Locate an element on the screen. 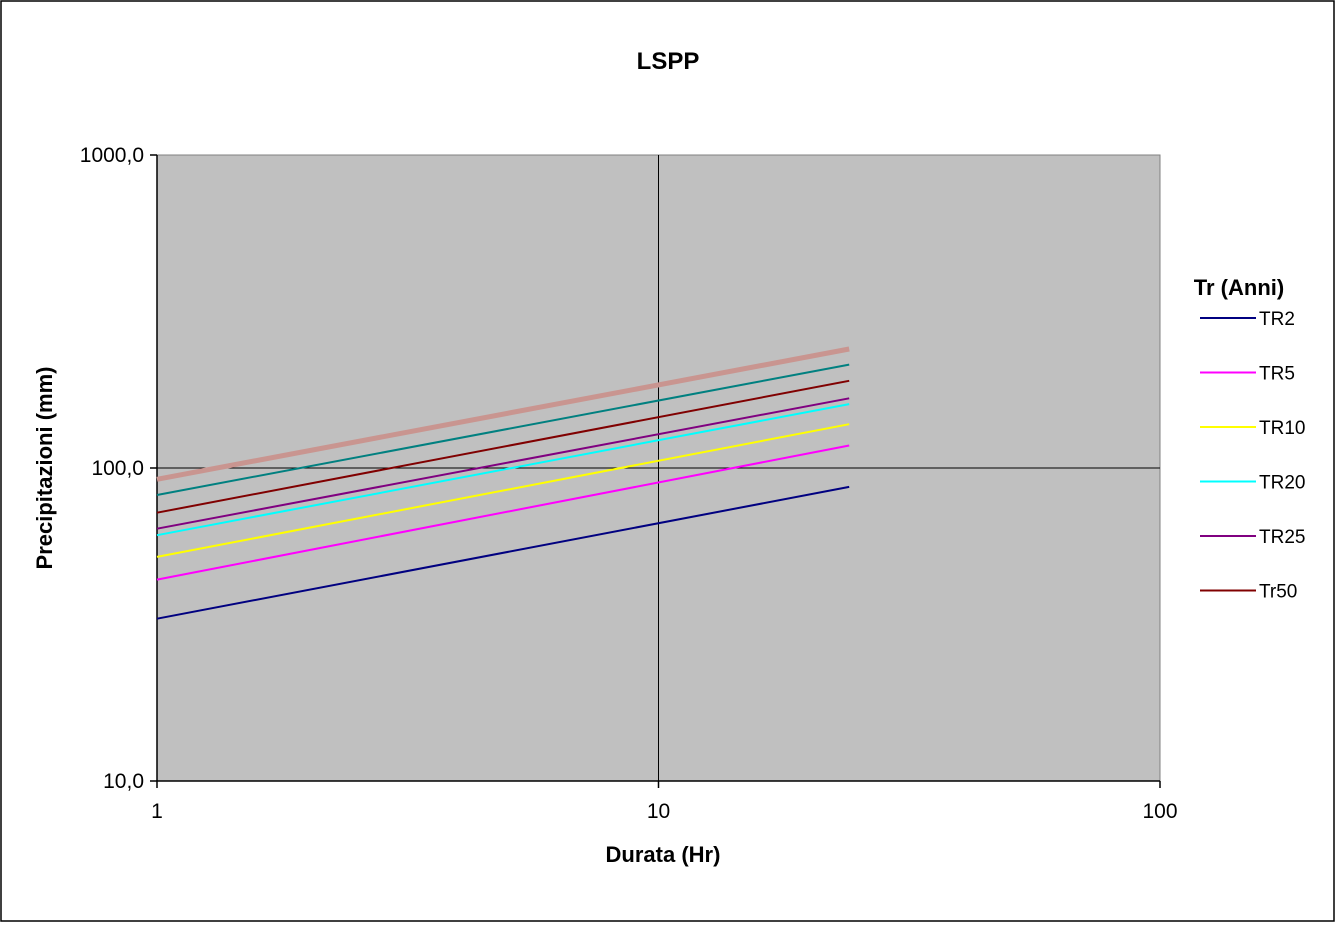 This screenshot has width=1335, height=927. series-line-tr2 is located at coordinates (503, 552).